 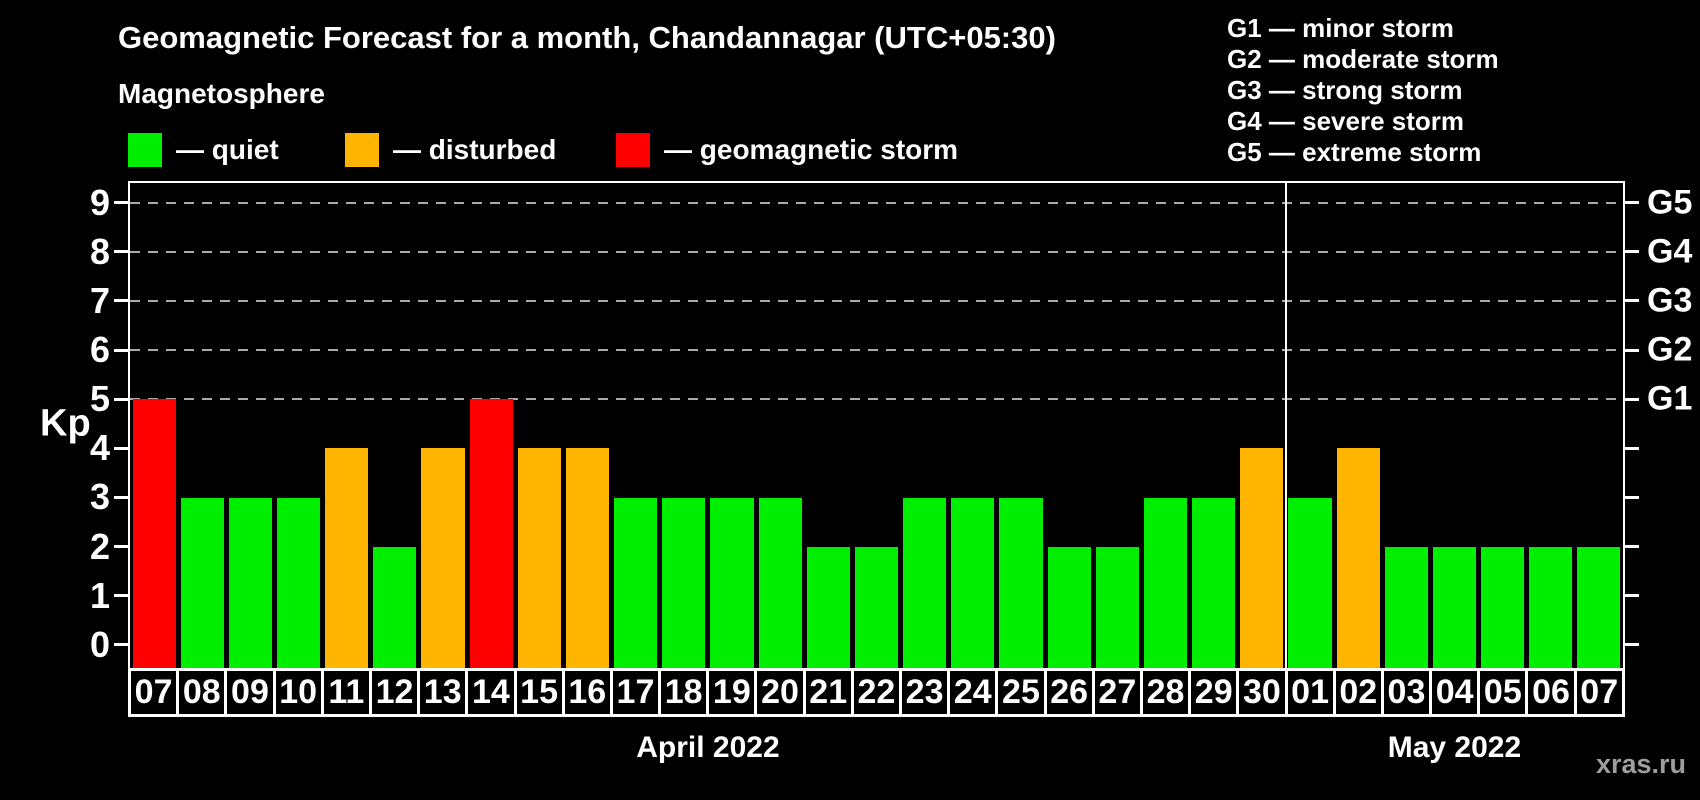 What do you see at coordinates (684, 692) in the screenshot?
I see `day-label: 18` at bounding box center [684, 692].